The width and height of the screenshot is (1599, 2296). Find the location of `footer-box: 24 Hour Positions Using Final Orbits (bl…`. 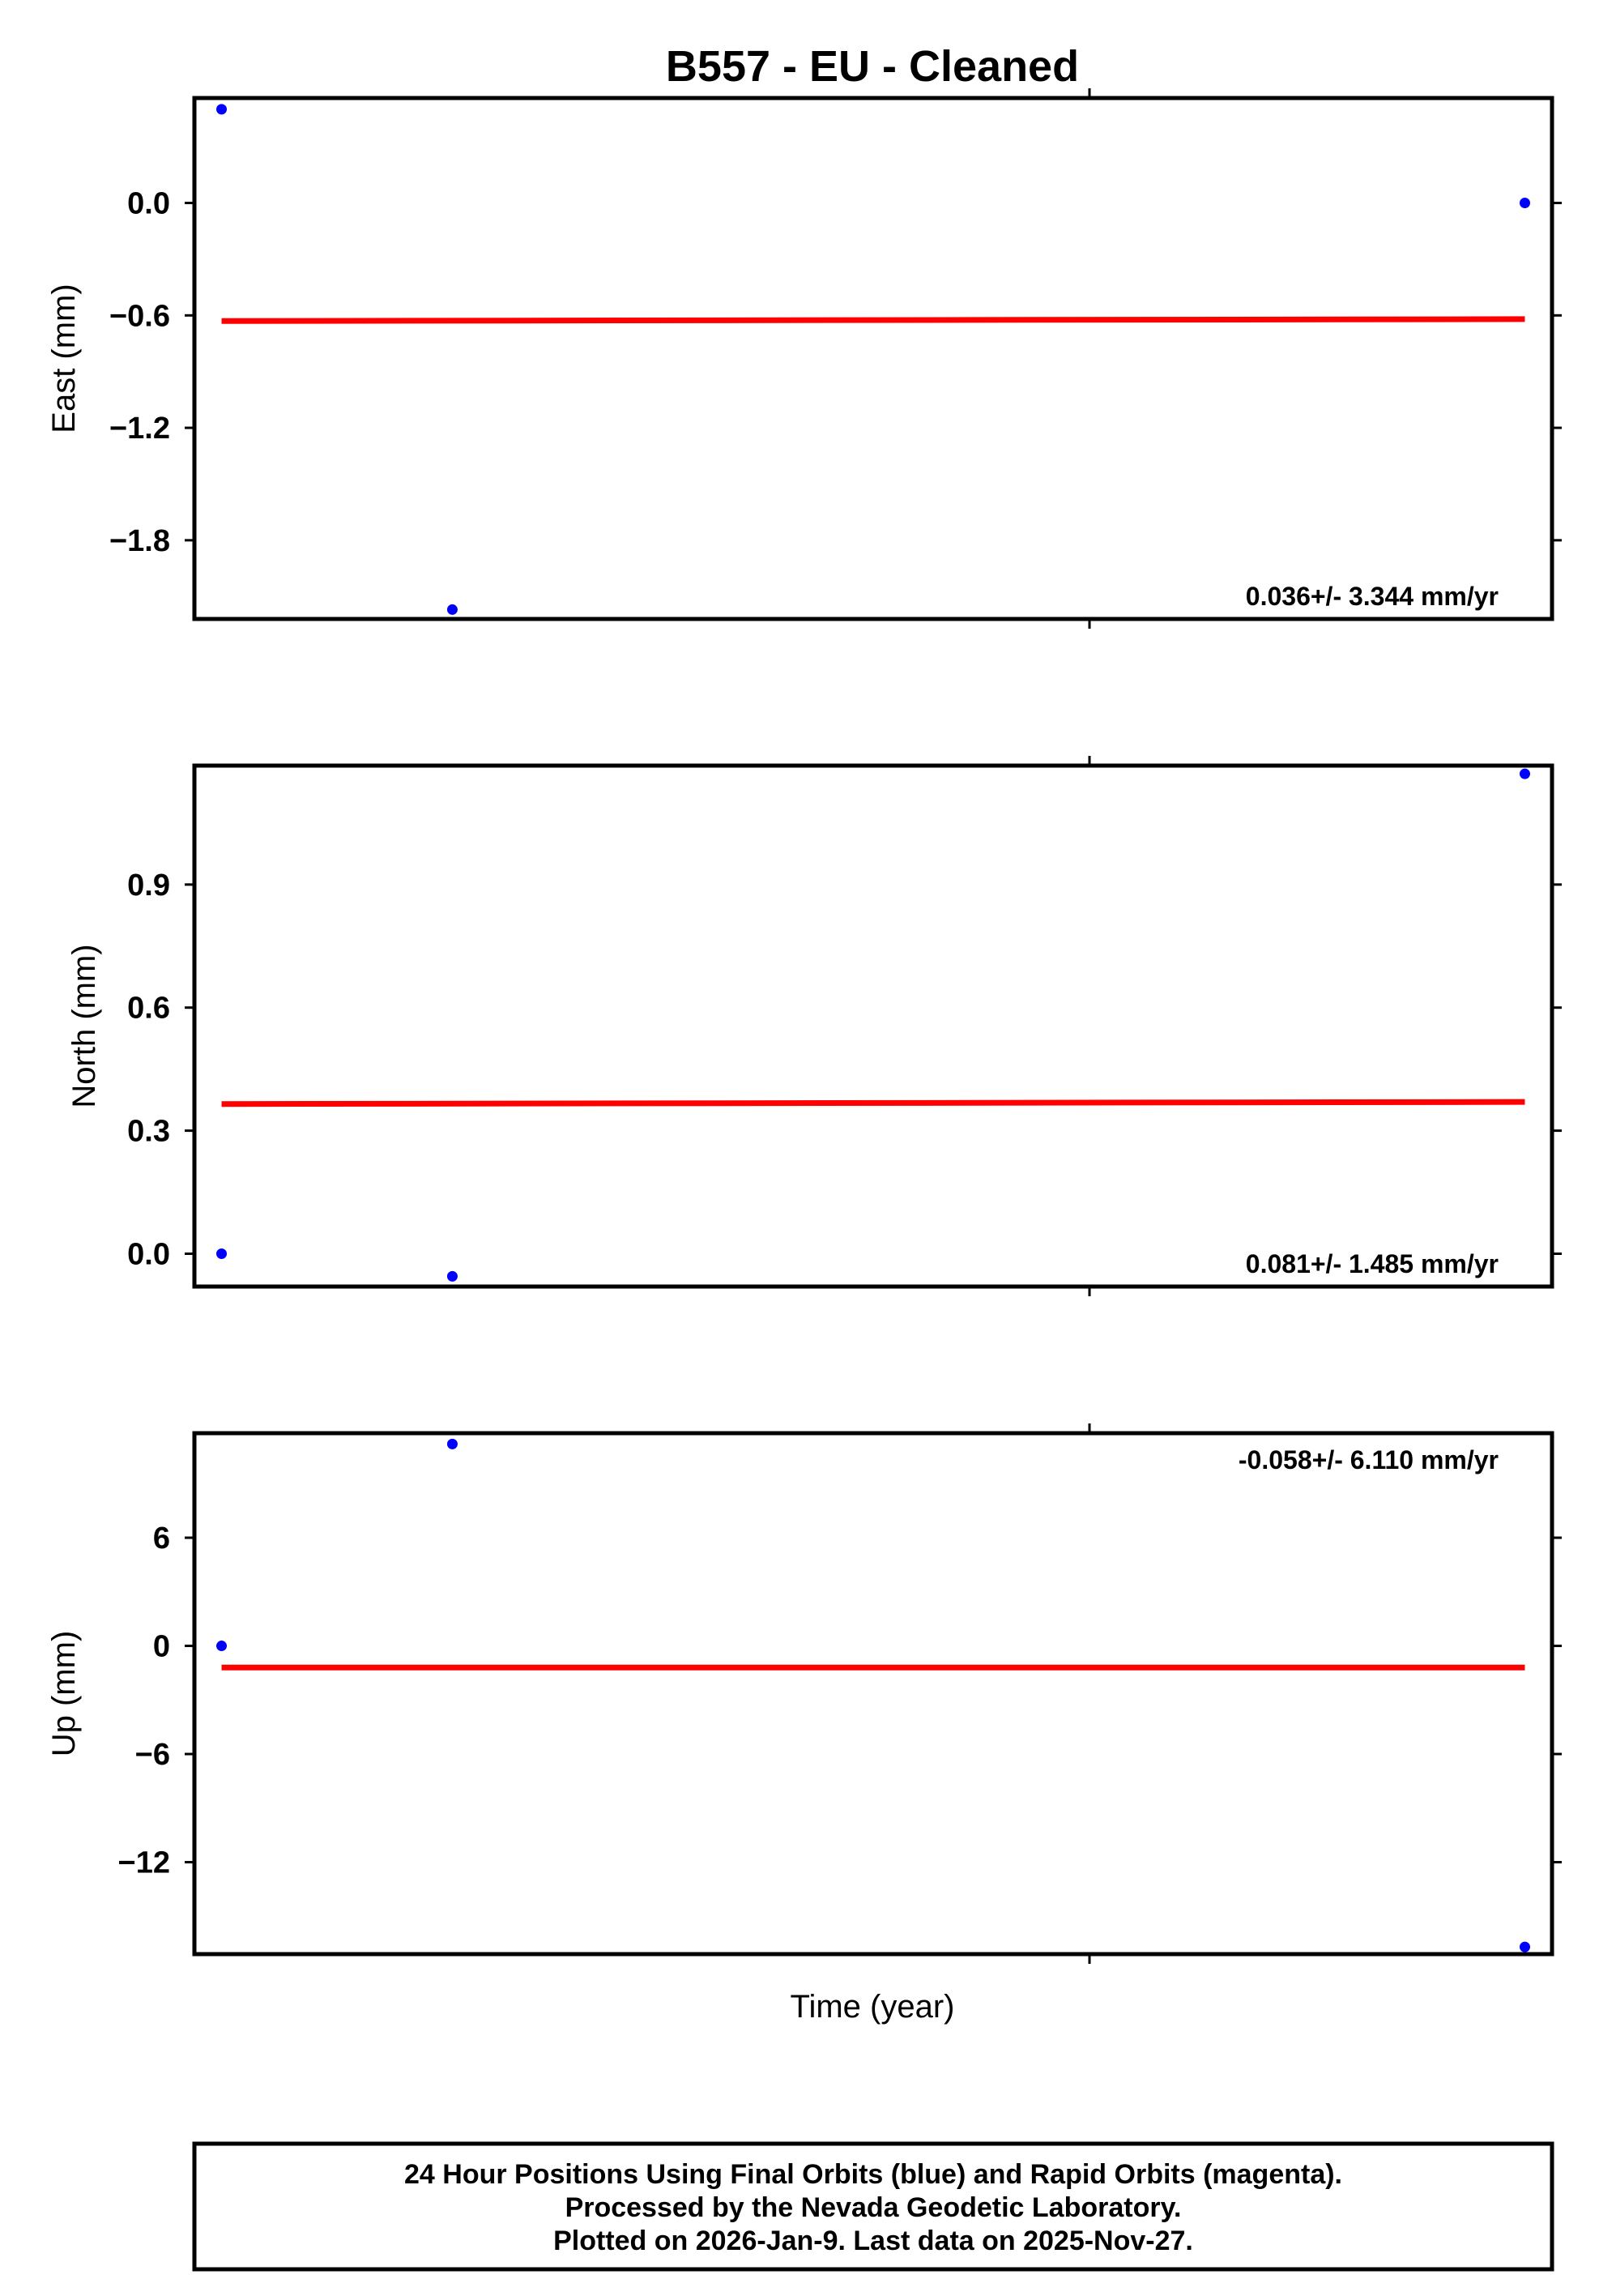

footer-box: 24 Hour Positions Using Final Orbits (bl… is located at coordinates (873, 2206).